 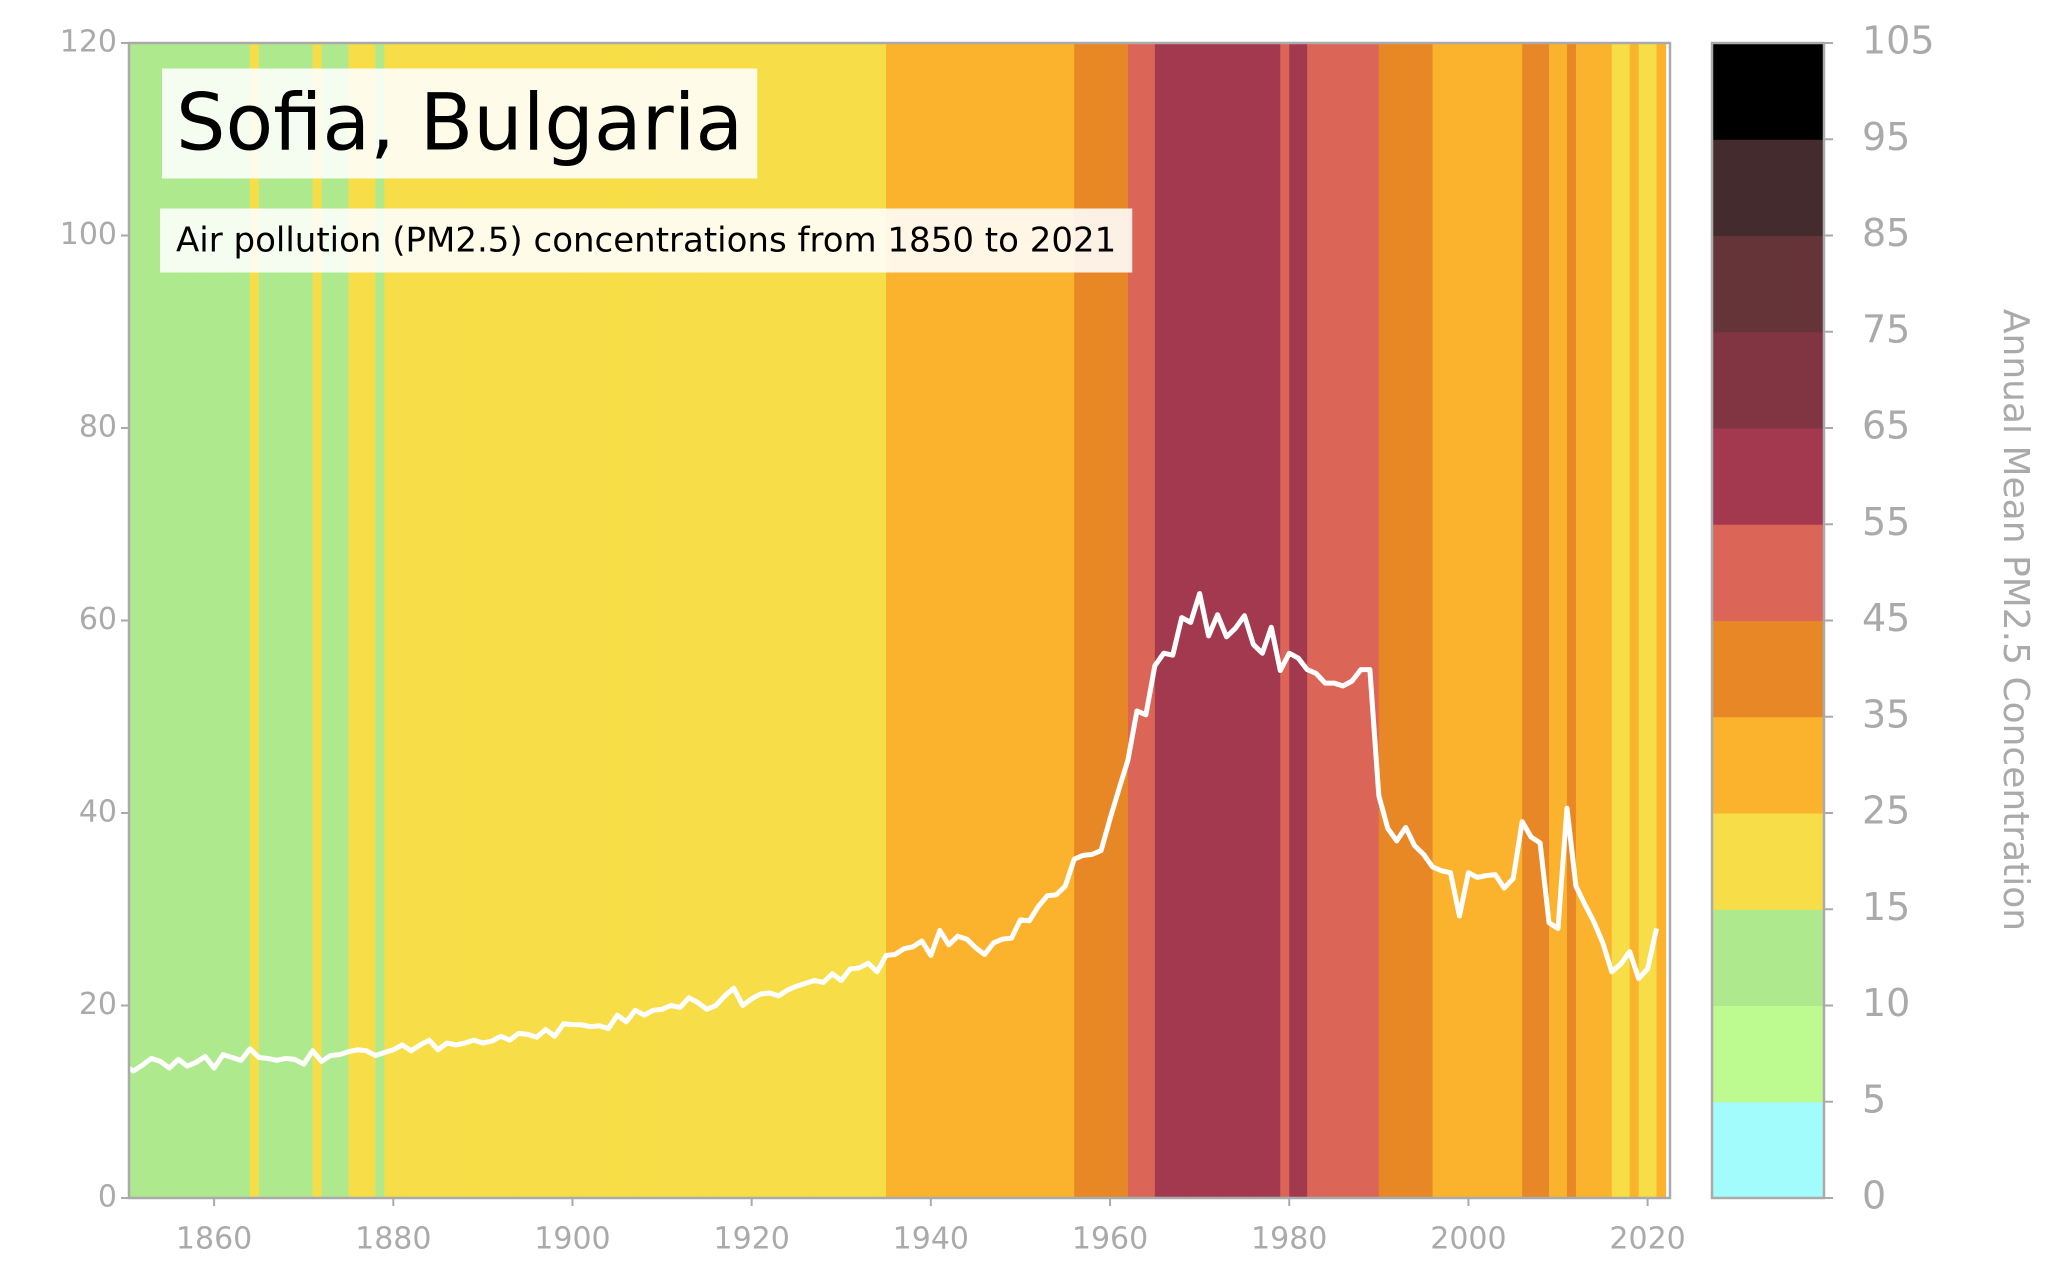 I want to click on colorbar-tick-label: 5, so click(x=1874, y=1099).